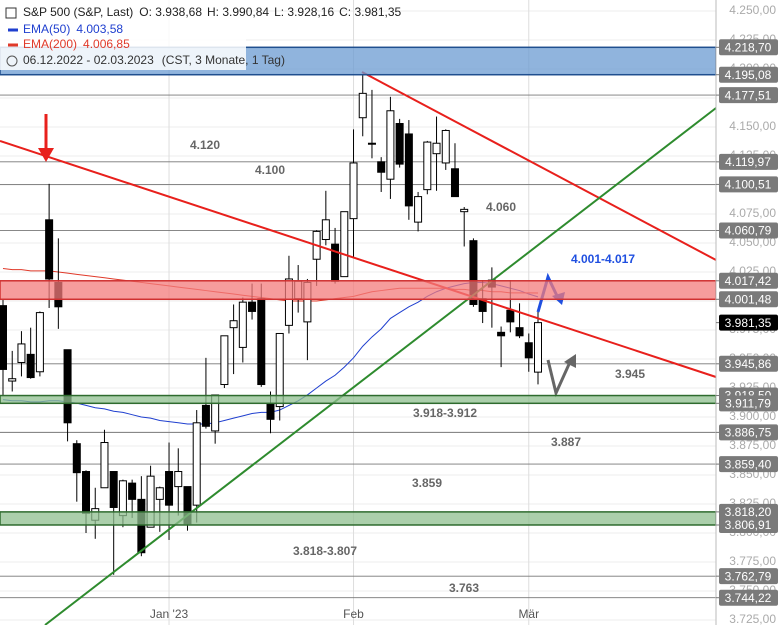 The image size is (780, 625). Describe the element at coordinates (169, 614) in the screenshot. I see `x-tick-label: Jan '23` at that location.